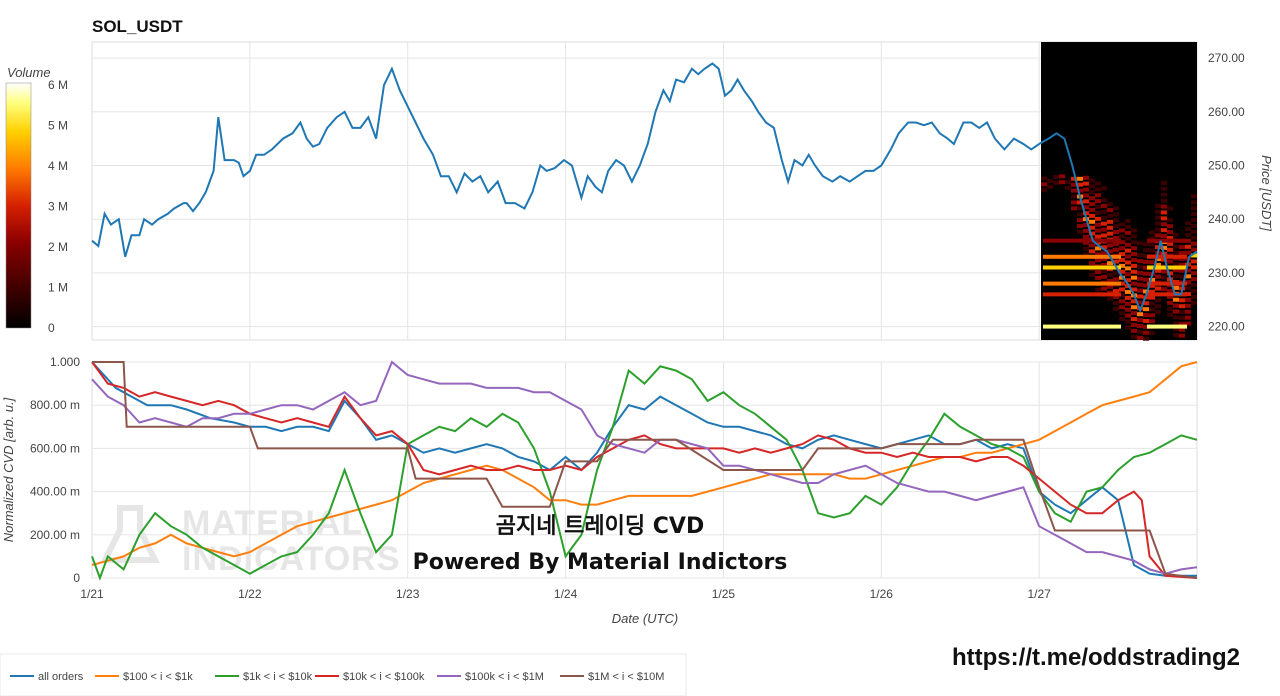 Image resolution: width=1280 pixels, height=696 pixels. Describe the element at coordinates (278, 677) in the screenshot. I see `legend-label: $1k < i < $10k` at that location.